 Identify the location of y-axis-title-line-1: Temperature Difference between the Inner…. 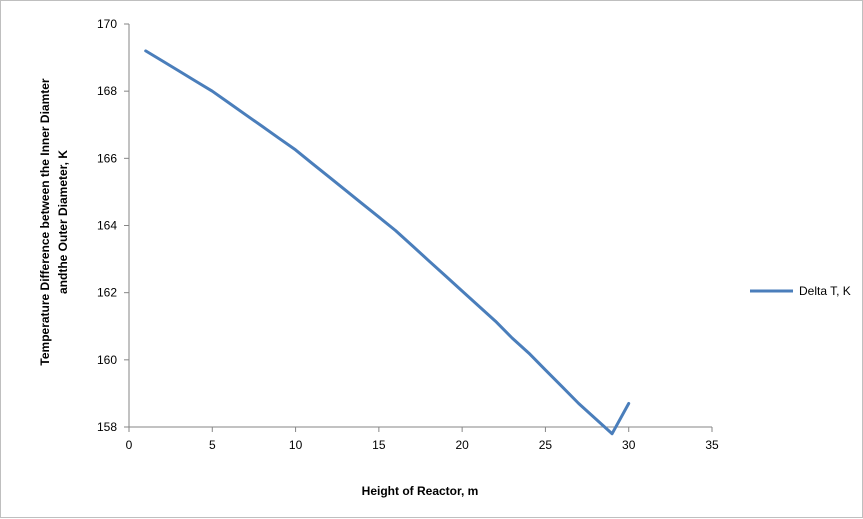
(45, 222).